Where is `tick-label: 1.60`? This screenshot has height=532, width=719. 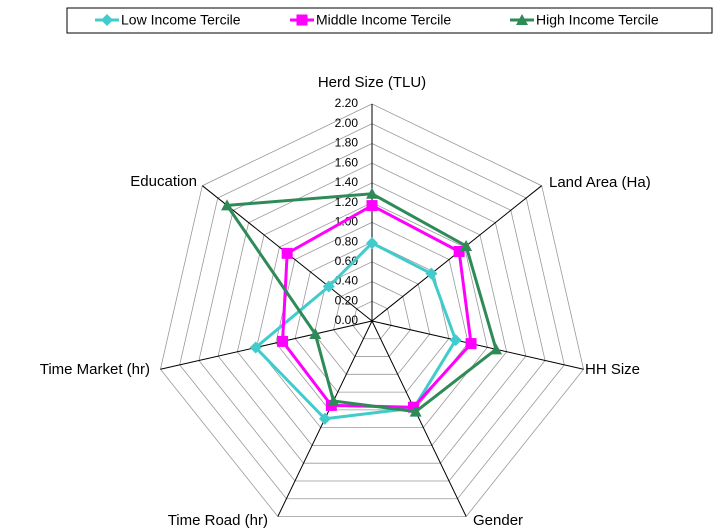 tick-label: 1.60 is located at coordinates (347, 162).